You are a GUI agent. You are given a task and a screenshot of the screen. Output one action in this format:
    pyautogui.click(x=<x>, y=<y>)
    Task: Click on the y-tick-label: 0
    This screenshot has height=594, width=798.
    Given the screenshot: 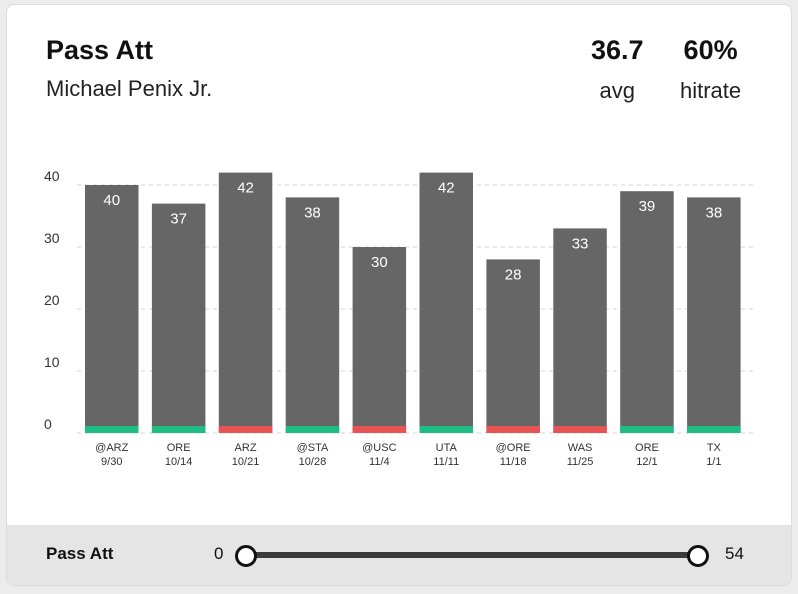 What is the action you would take?
    pyautogui.click(x=48, y=424)
    